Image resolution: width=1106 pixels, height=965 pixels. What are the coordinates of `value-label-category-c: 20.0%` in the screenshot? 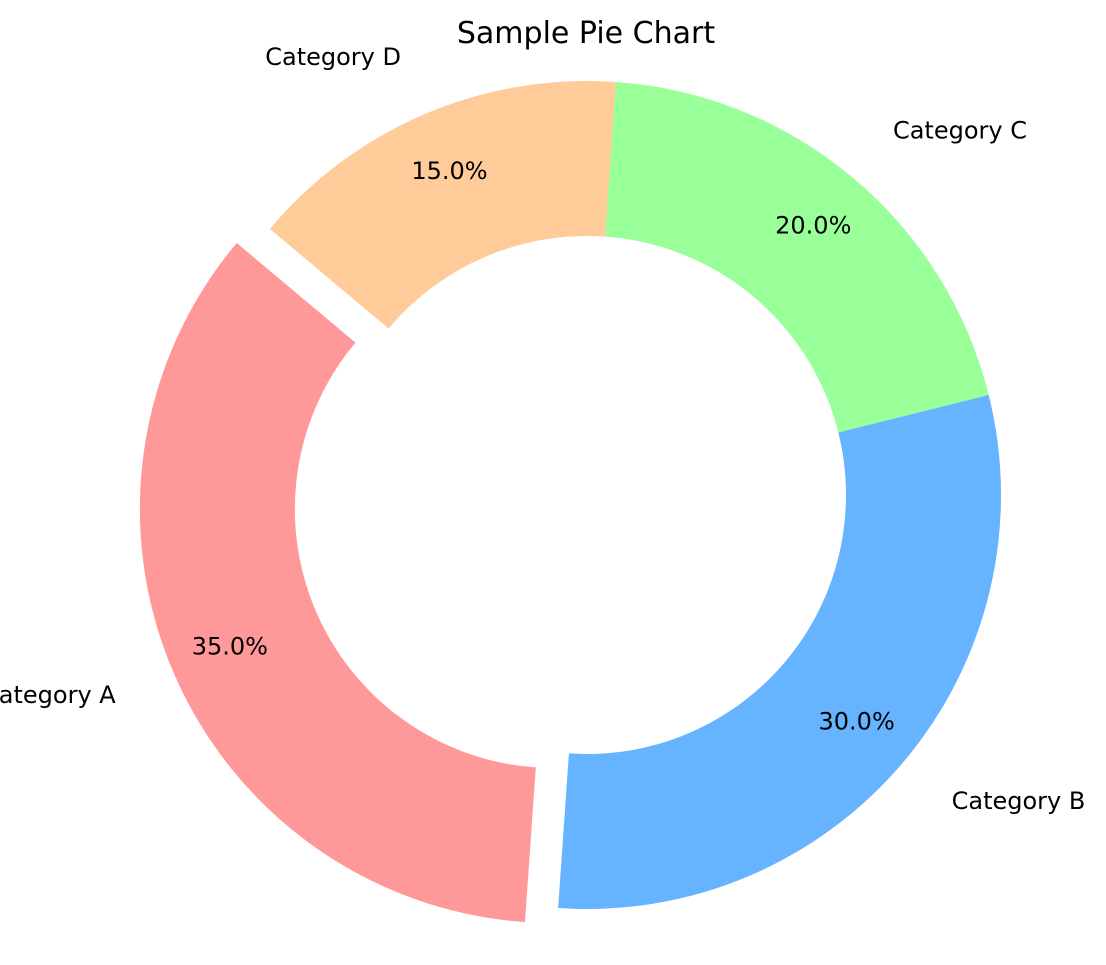 It's located at (813, 225).